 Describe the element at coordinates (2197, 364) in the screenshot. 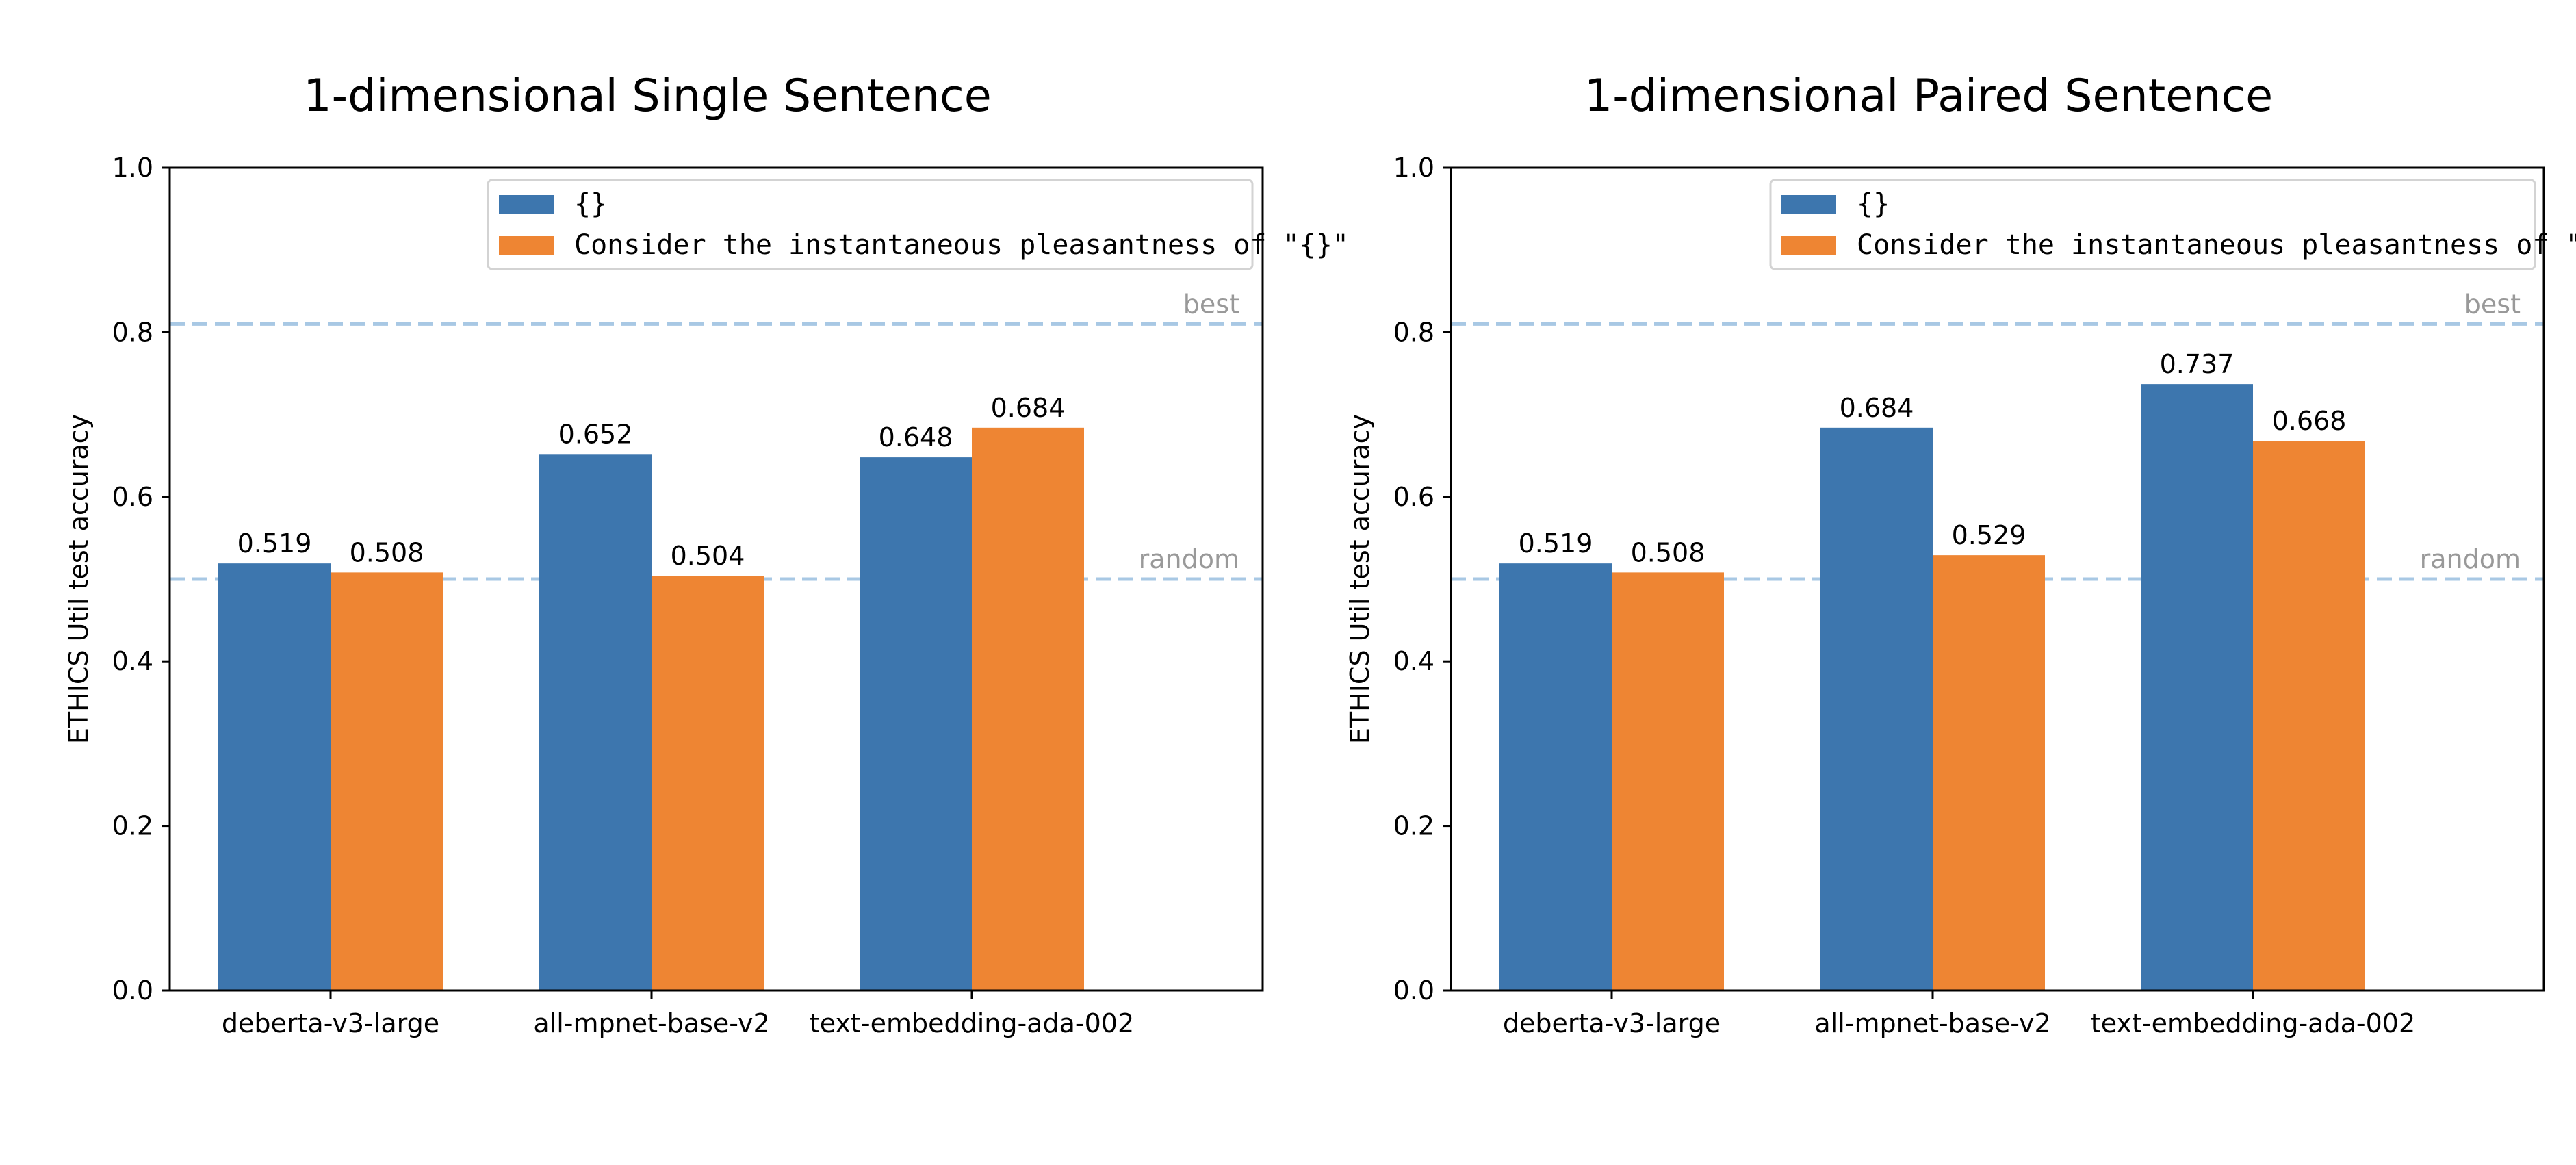

I see `bar-value-label: 0.737` at that location.